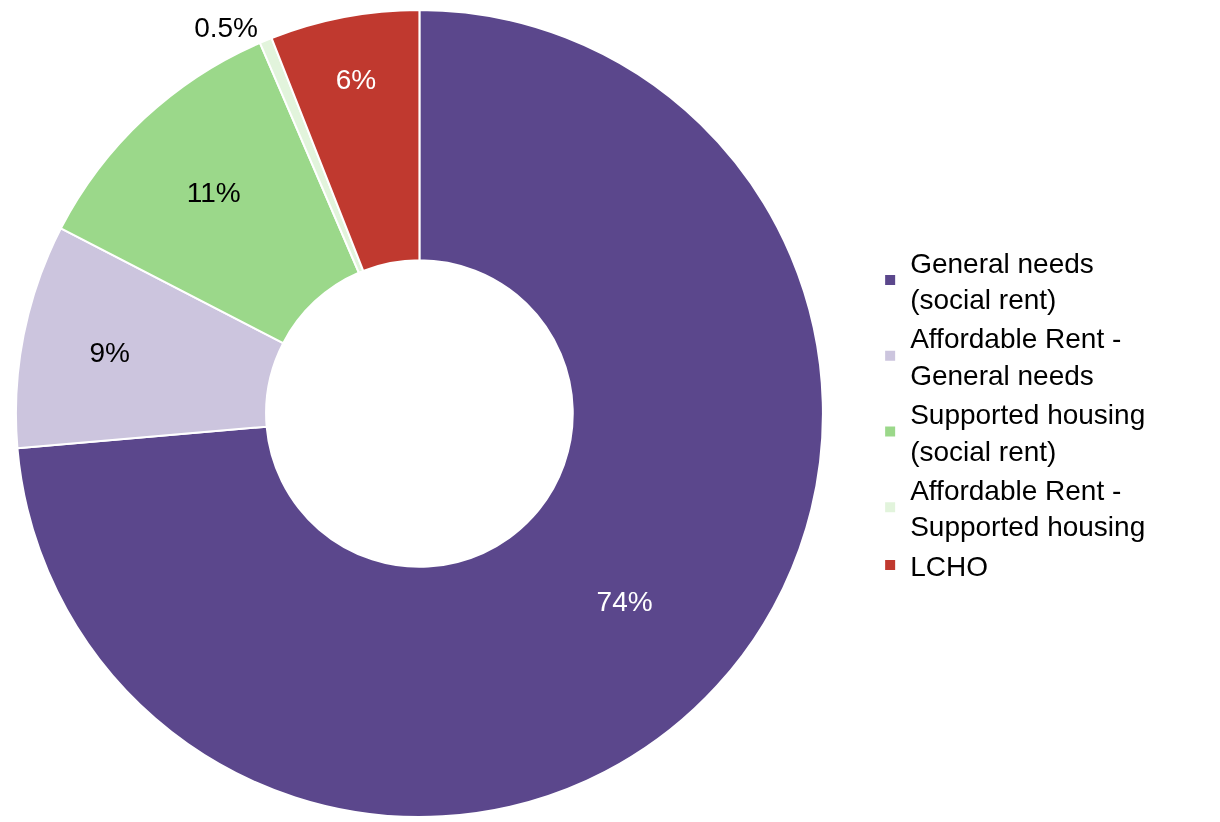  What do you see at coordinates (109, 352) in the screenshot?
I see `data-label: 9%` at bounding box center [109, 352].